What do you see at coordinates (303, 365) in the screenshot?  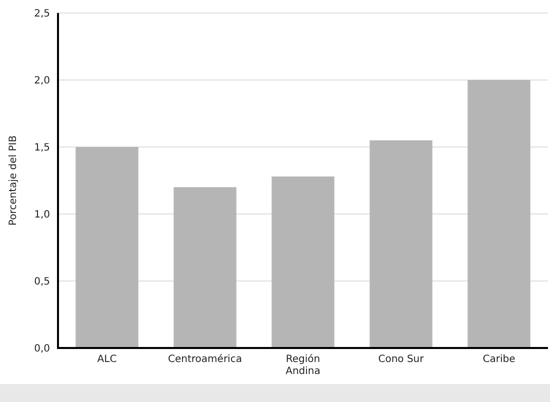 I see `x-tick-label: Región Andina` at bounding box center [303, 365].